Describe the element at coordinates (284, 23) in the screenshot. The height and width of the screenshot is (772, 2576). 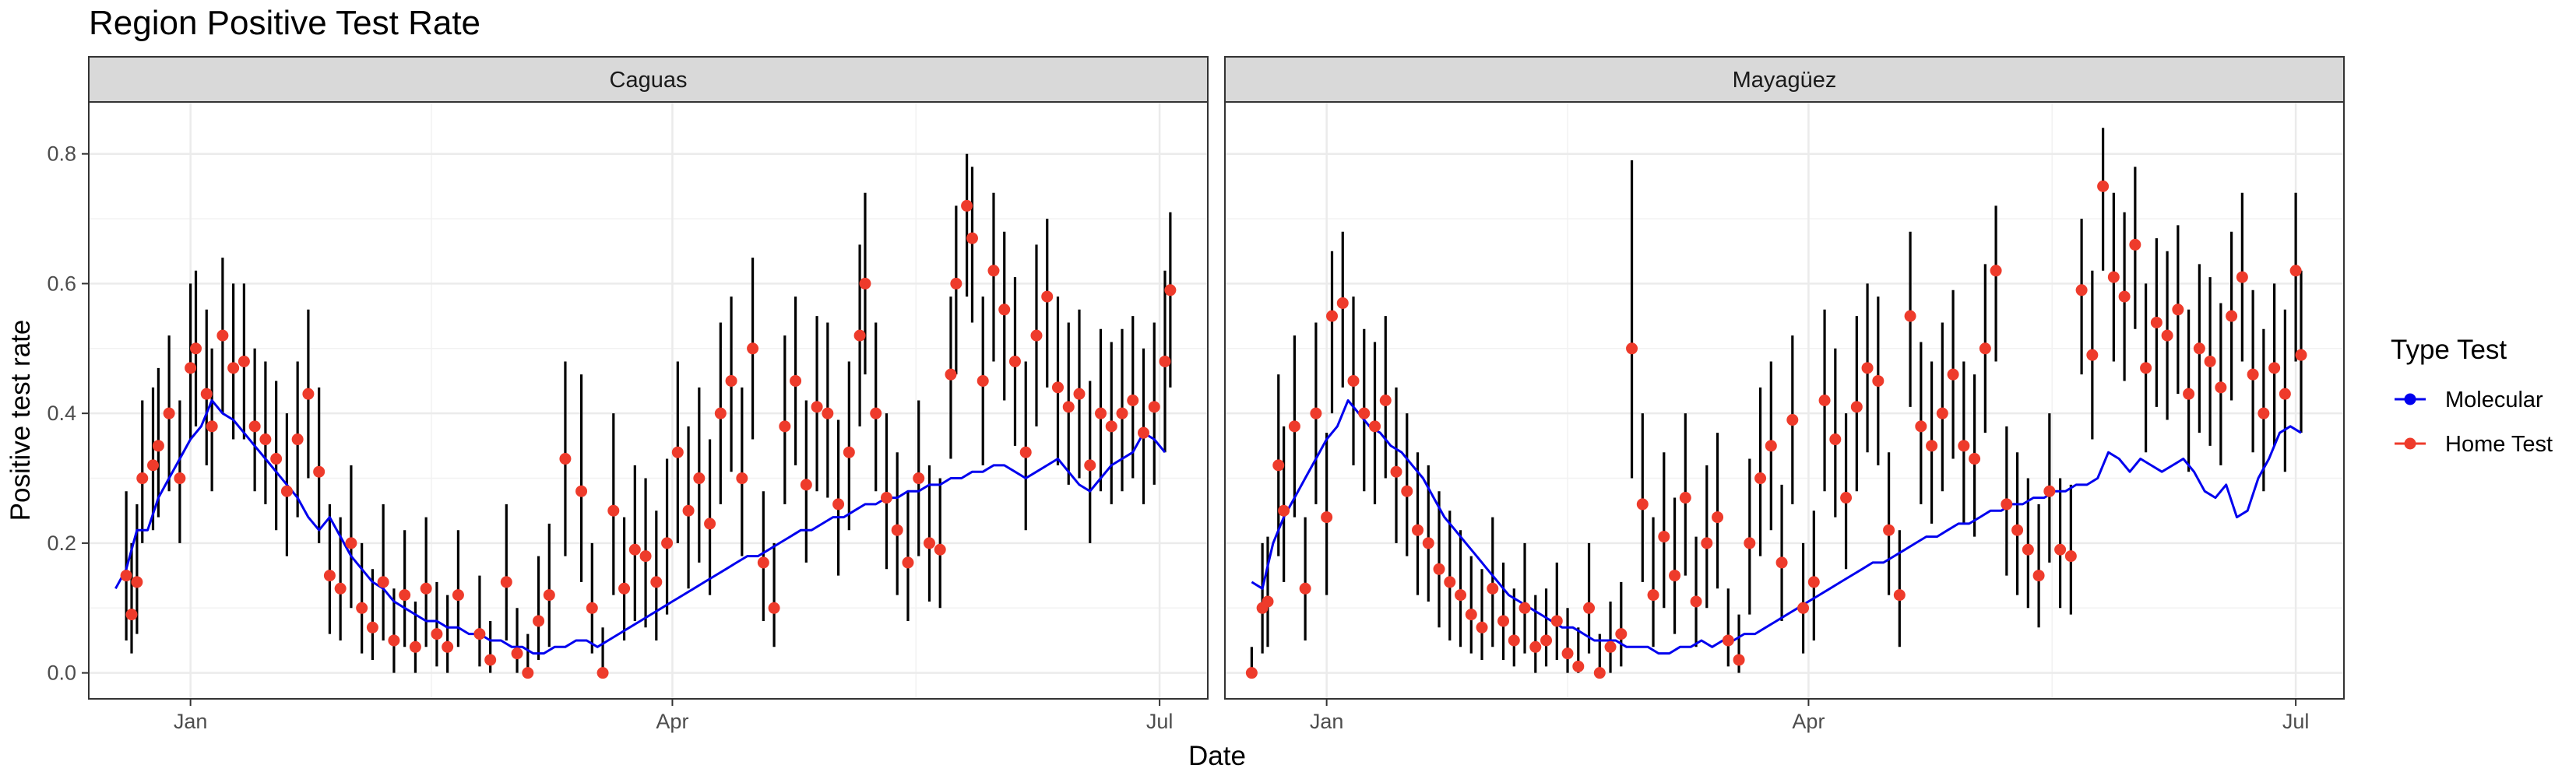
I see `chart-title: Region Positive Test Rate` at that location.